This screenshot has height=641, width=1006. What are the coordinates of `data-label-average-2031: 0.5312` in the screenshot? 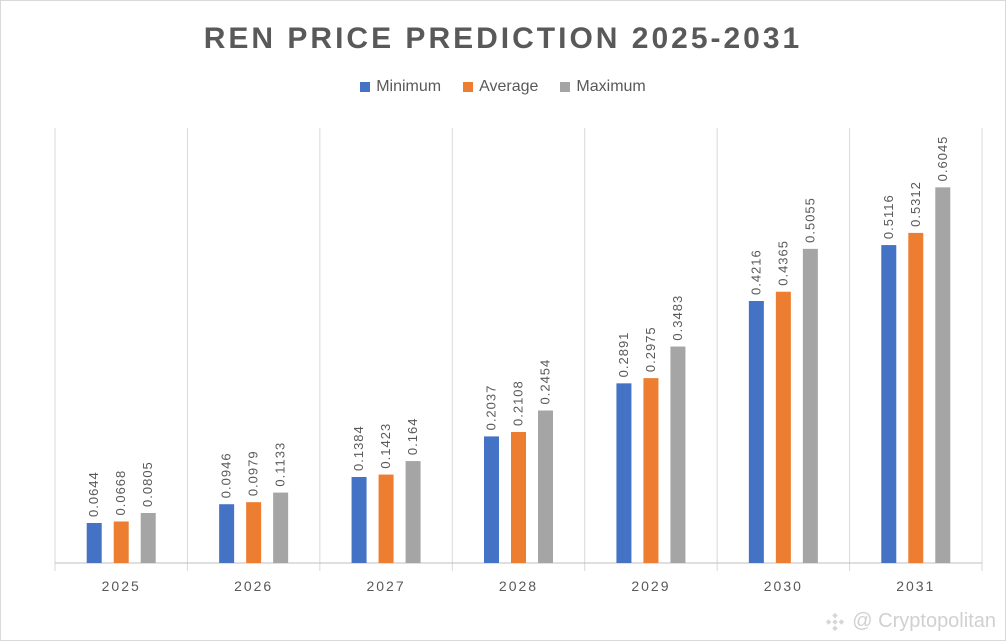 It's located at (915, 204).